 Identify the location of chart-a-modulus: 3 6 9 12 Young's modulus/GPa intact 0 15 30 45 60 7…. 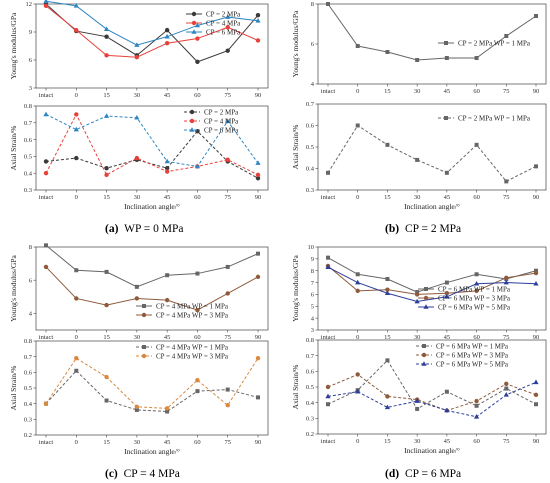
(139, 49).